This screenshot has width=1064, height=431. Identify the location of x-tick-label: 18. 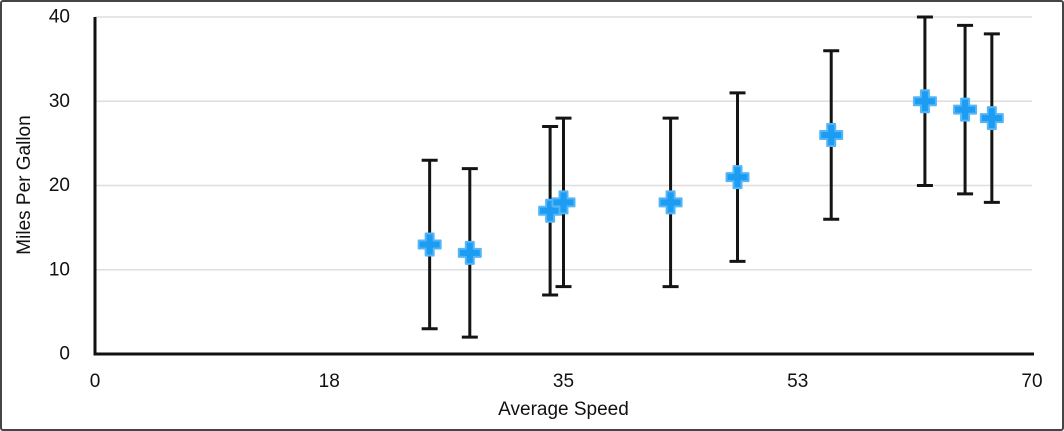
(329, 381).